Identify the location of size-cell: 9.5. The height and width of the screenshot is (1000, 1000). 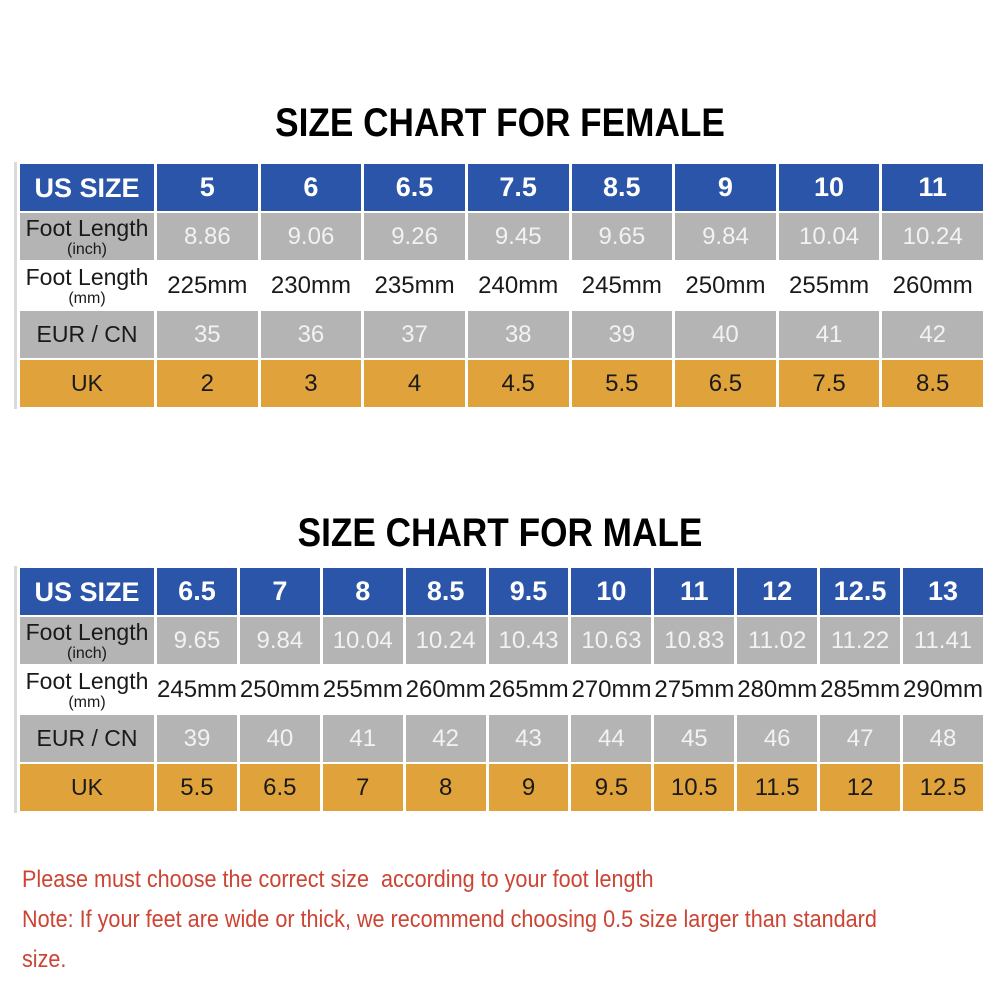
(528, 591).